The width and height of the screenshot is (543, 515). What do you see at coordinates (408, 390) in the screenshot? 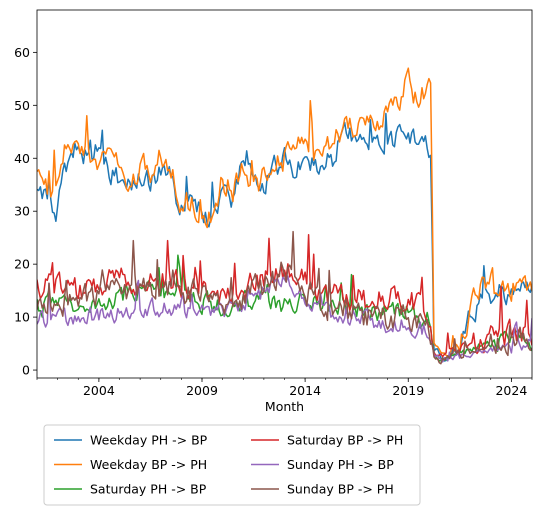
I see `x-tick-label: 2019` at bounding box center [408, 390].